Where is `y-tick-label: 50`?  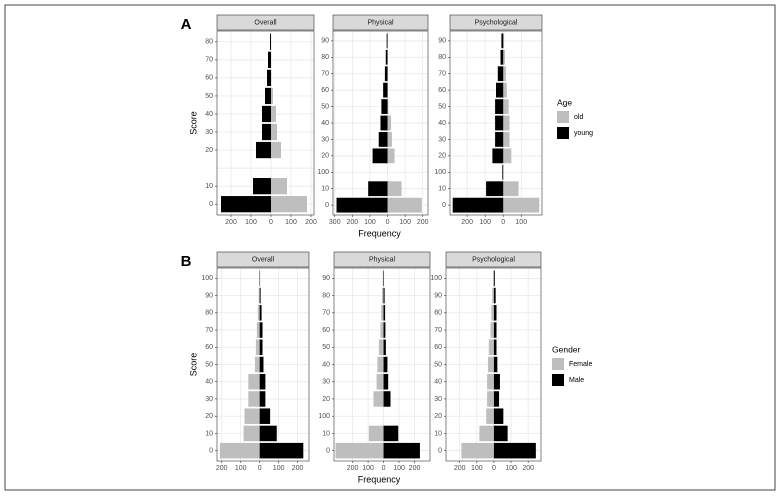
y-tick-label: 50 is located at coordinates (209, 364).